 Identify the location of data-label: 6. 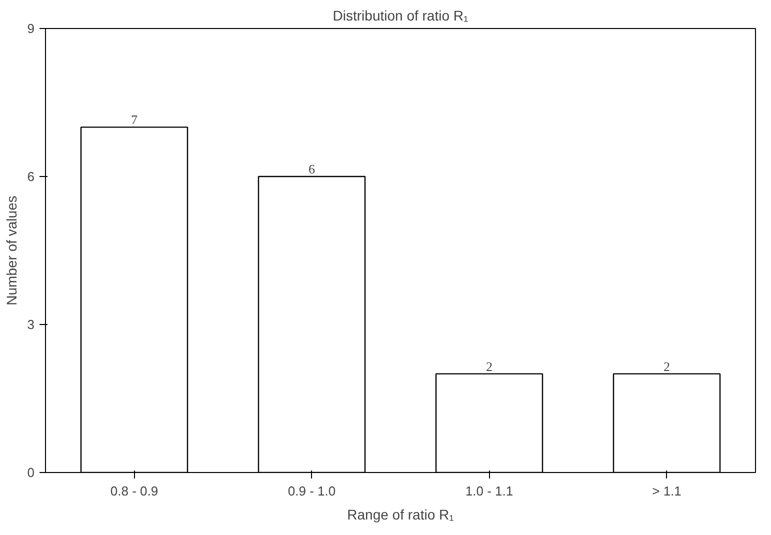
(312, 169).